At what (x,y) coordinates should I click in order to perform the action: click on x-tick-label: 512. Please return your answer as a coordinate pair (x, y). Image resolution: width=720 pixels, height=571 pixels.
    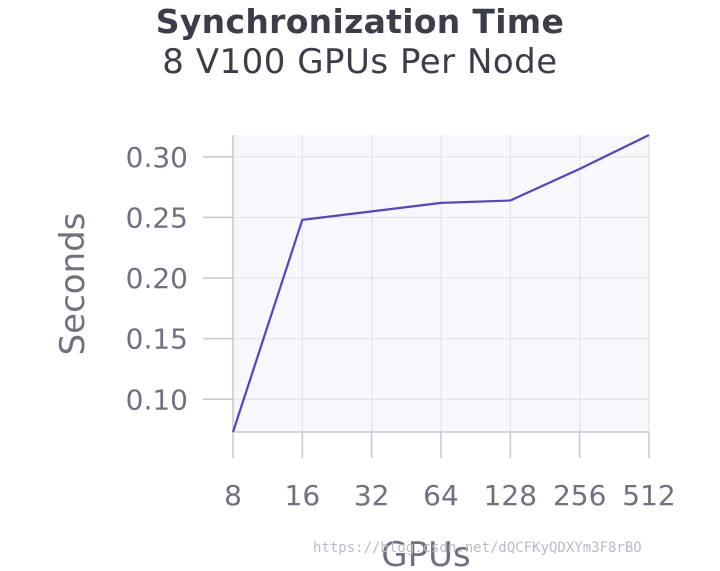
    Looking at the image, I should click on (648, 495).